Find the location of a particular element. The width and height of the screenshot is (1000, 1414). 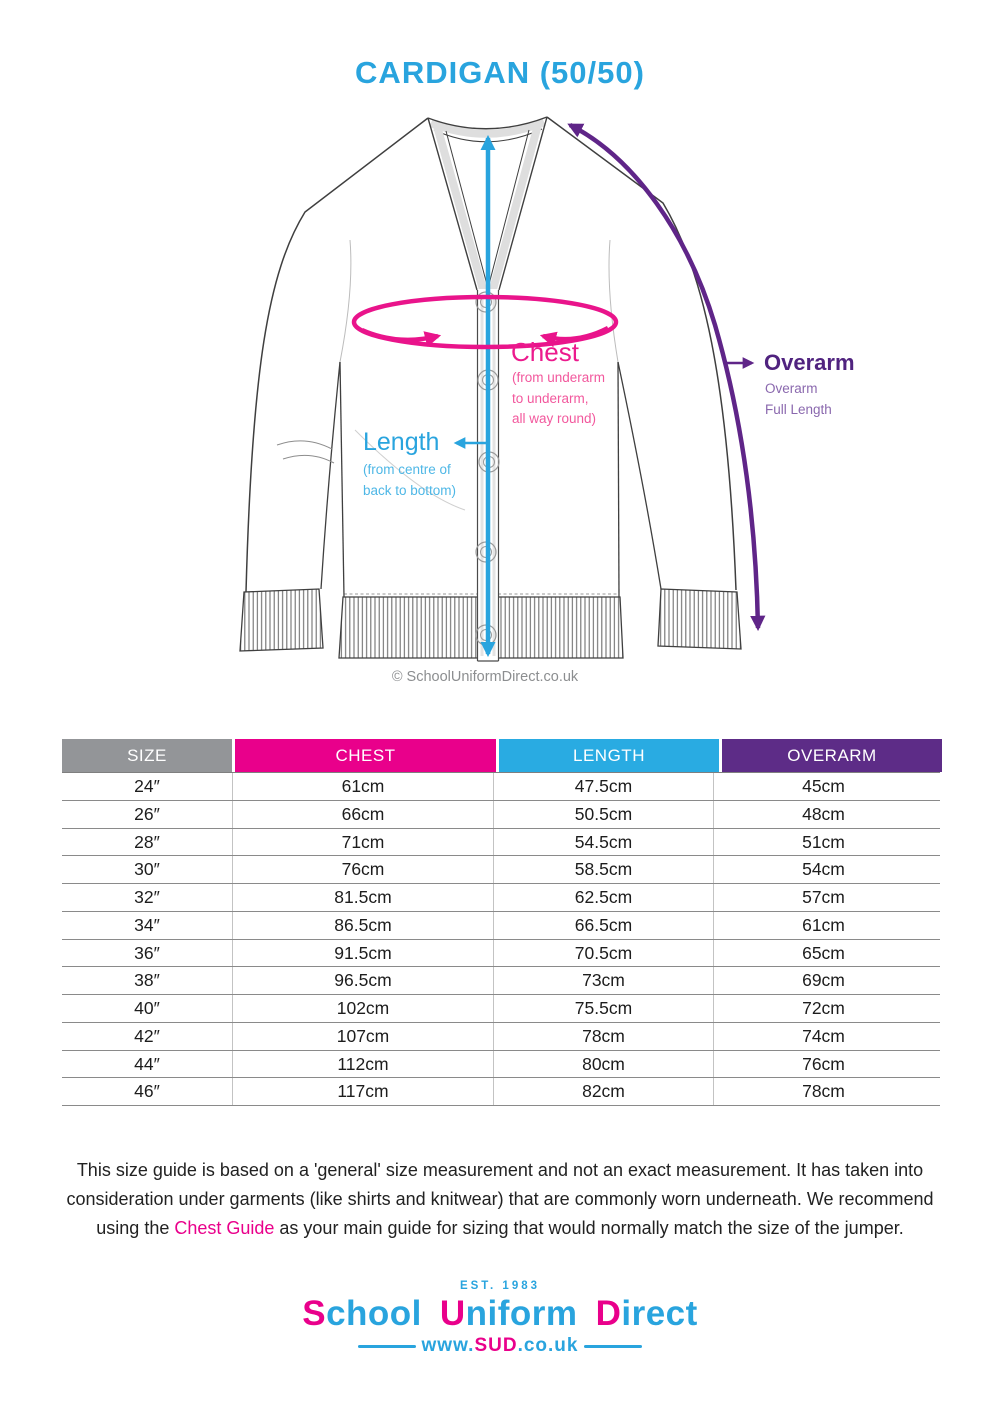

table-row: 32″ 81.5cm 62.5cm 57cm is located at coordinates (501, 898).